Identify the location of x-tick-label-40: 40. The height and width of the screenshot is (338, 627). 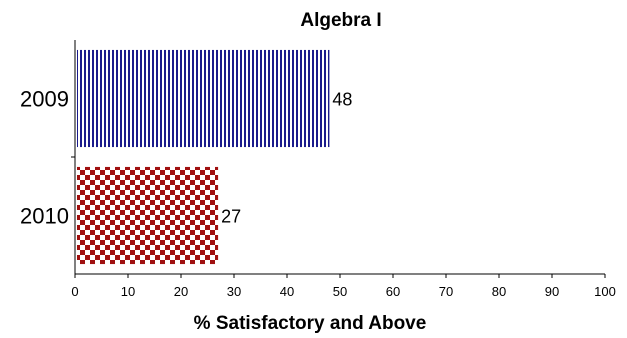
(287, 291).